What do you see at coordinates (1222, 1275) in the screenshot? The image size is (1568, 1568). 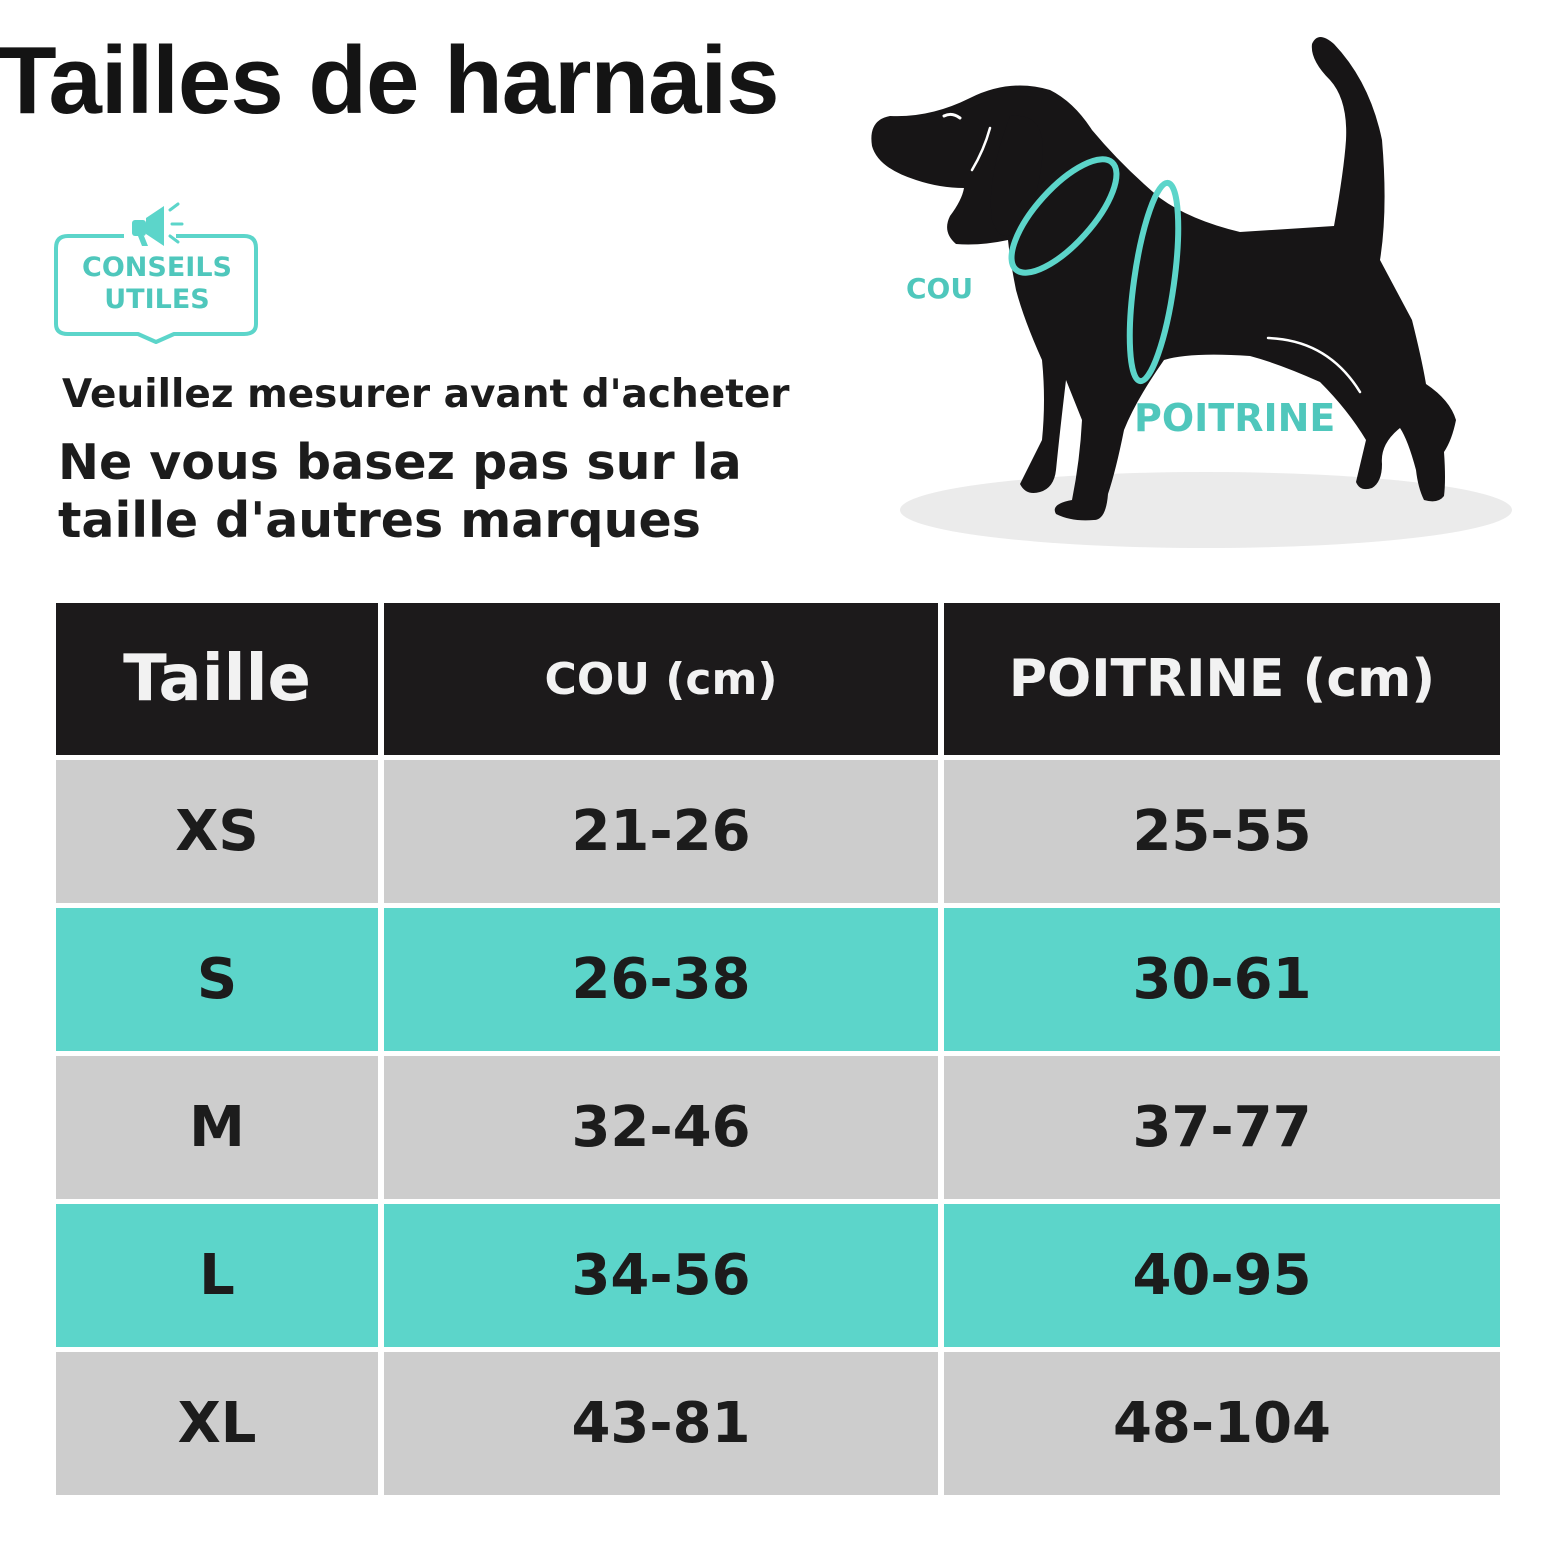 I see `chest-cell: 40-95` at bounding box center [1222, 1275].